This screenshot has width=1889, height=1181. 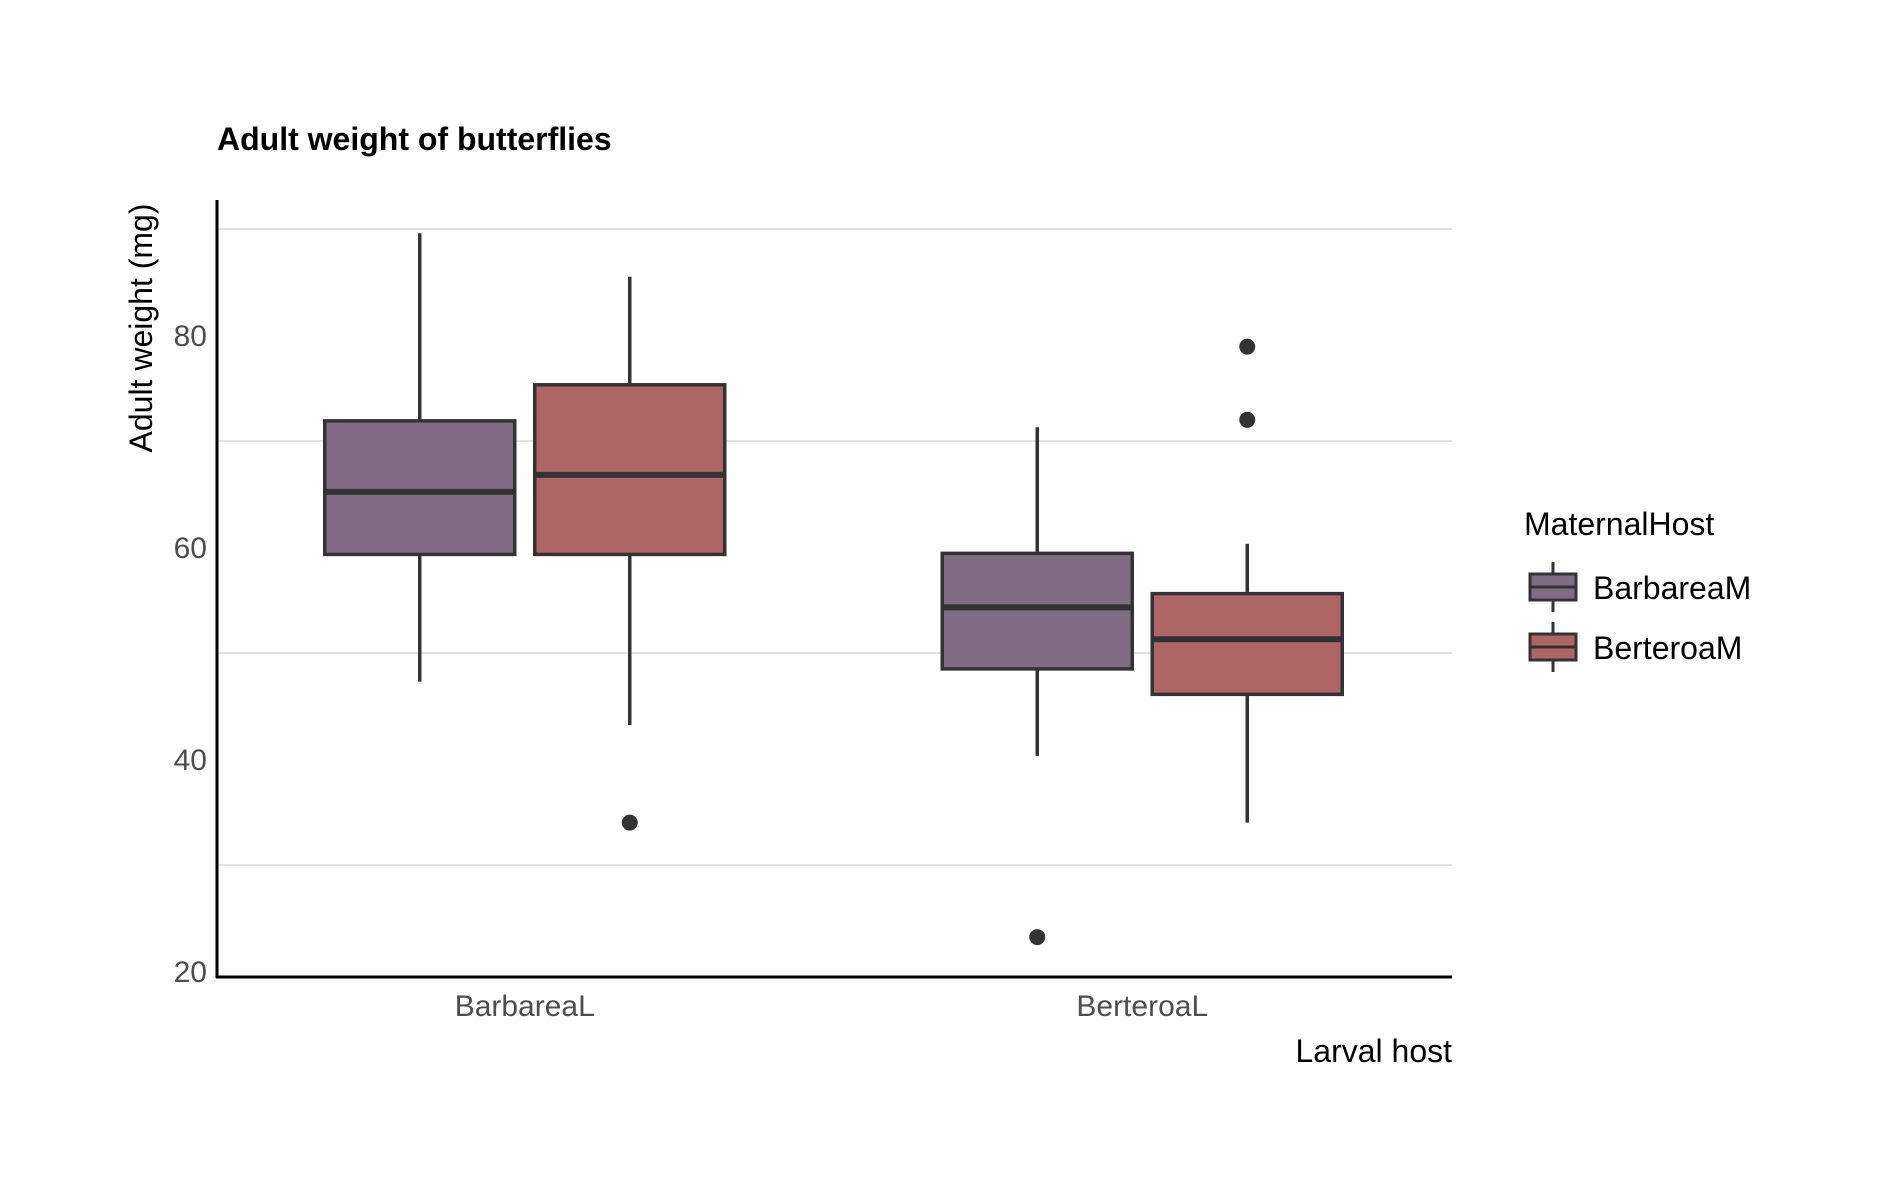 I want to click on box-BerteroaM-BarbareaL, so click(x=630, y=553).